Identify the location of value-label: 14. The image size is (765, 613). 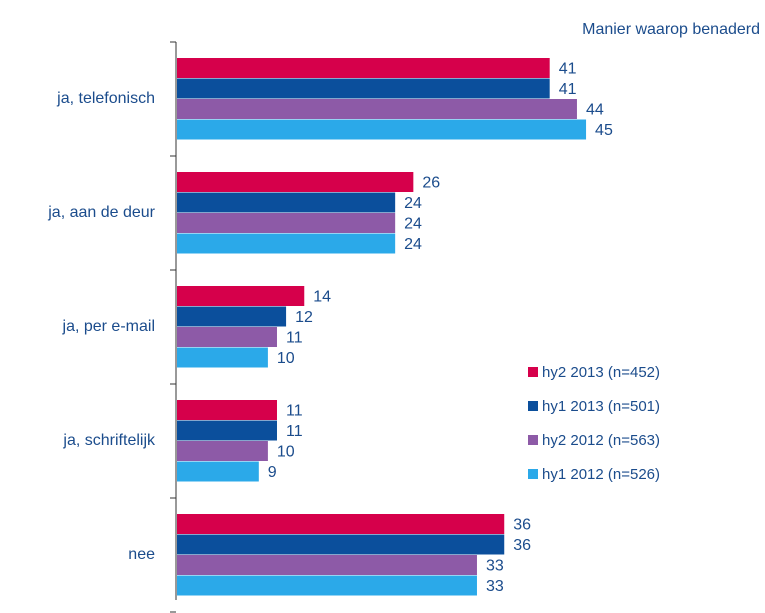
(322, 296).